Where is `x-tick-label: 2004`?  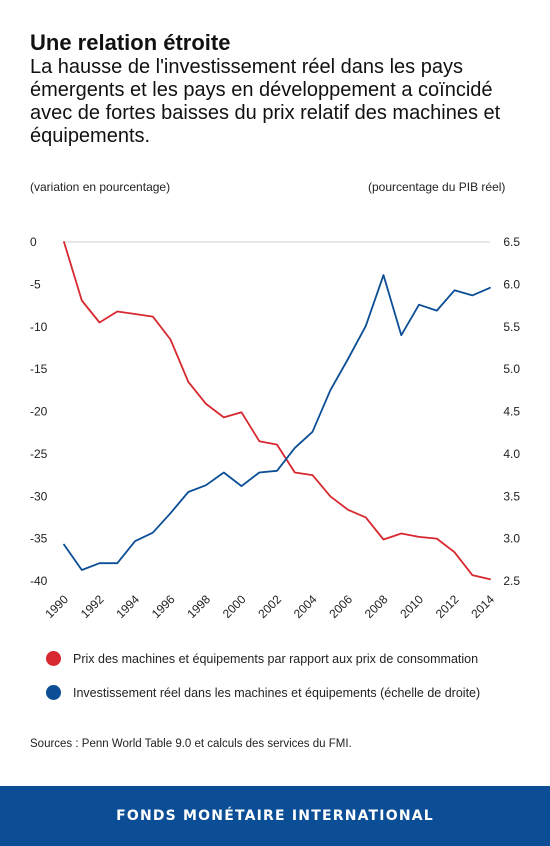 x-tick-label: 2004 is located at coordinates (305, 606).